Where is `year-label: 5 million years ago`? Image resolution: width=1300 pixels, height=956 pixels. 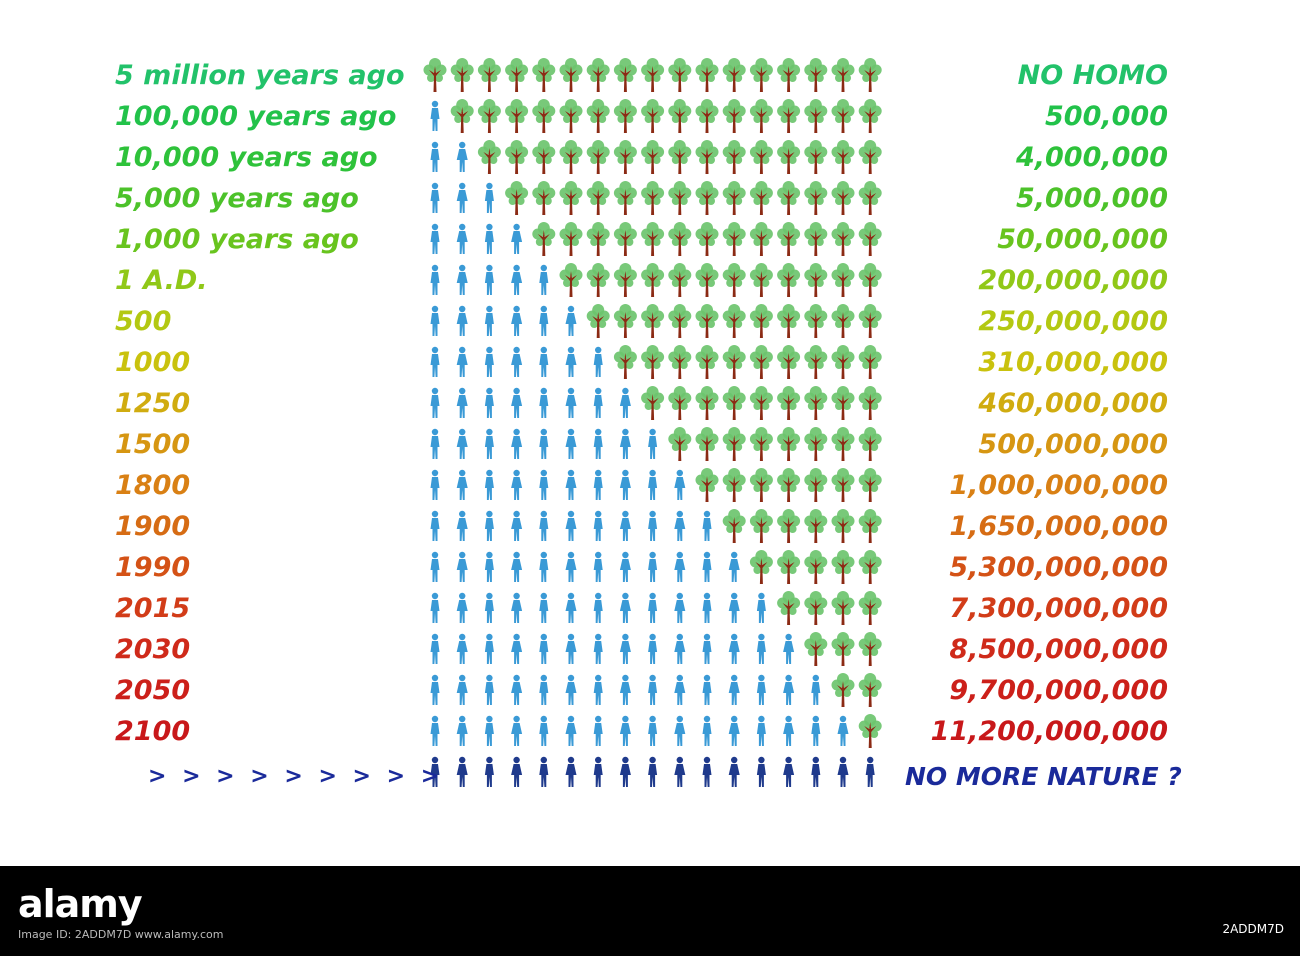 year-label: 5 million years ago is located at coordinates (260, 75).